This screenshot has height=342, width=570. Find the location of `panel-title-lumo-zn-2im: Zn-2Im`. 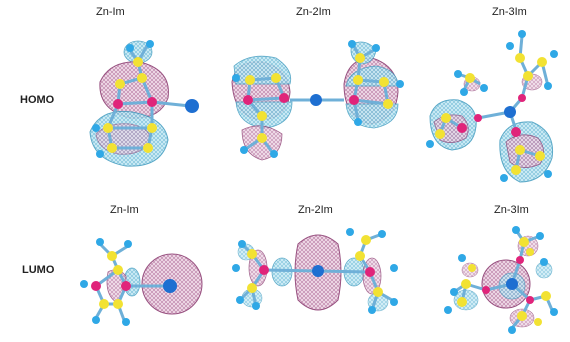

panel-title-lumo-zn-2im: Zn-2Im is located at coordinates (315, 210).